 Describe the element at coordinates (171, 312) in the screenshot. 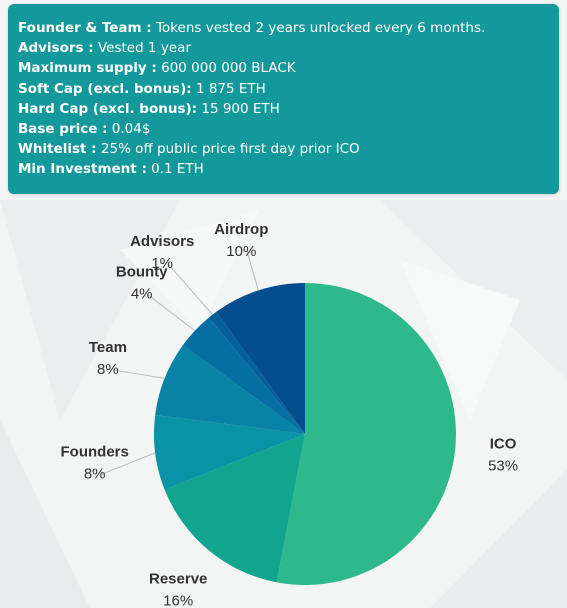

I see `connector-bounty` at that location.